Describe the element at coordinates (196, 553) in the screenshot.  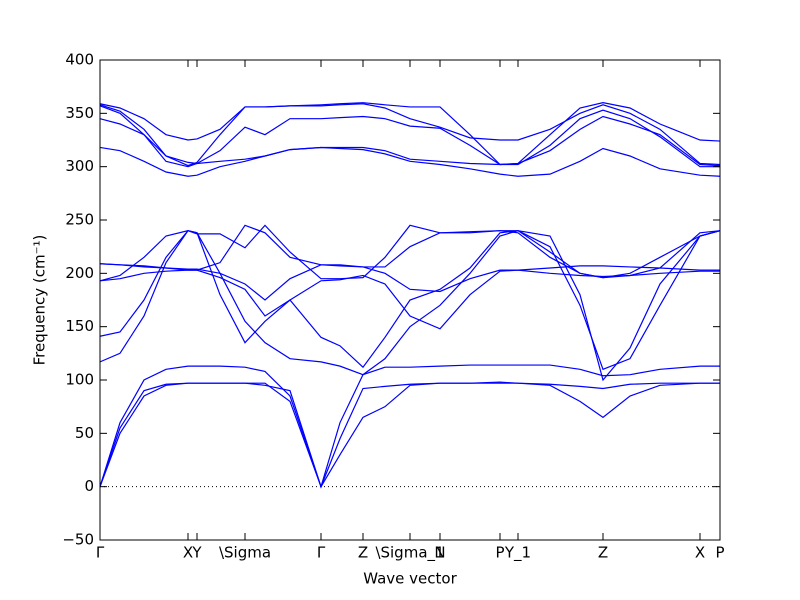
I see `x-tick-label: Y` at that location.